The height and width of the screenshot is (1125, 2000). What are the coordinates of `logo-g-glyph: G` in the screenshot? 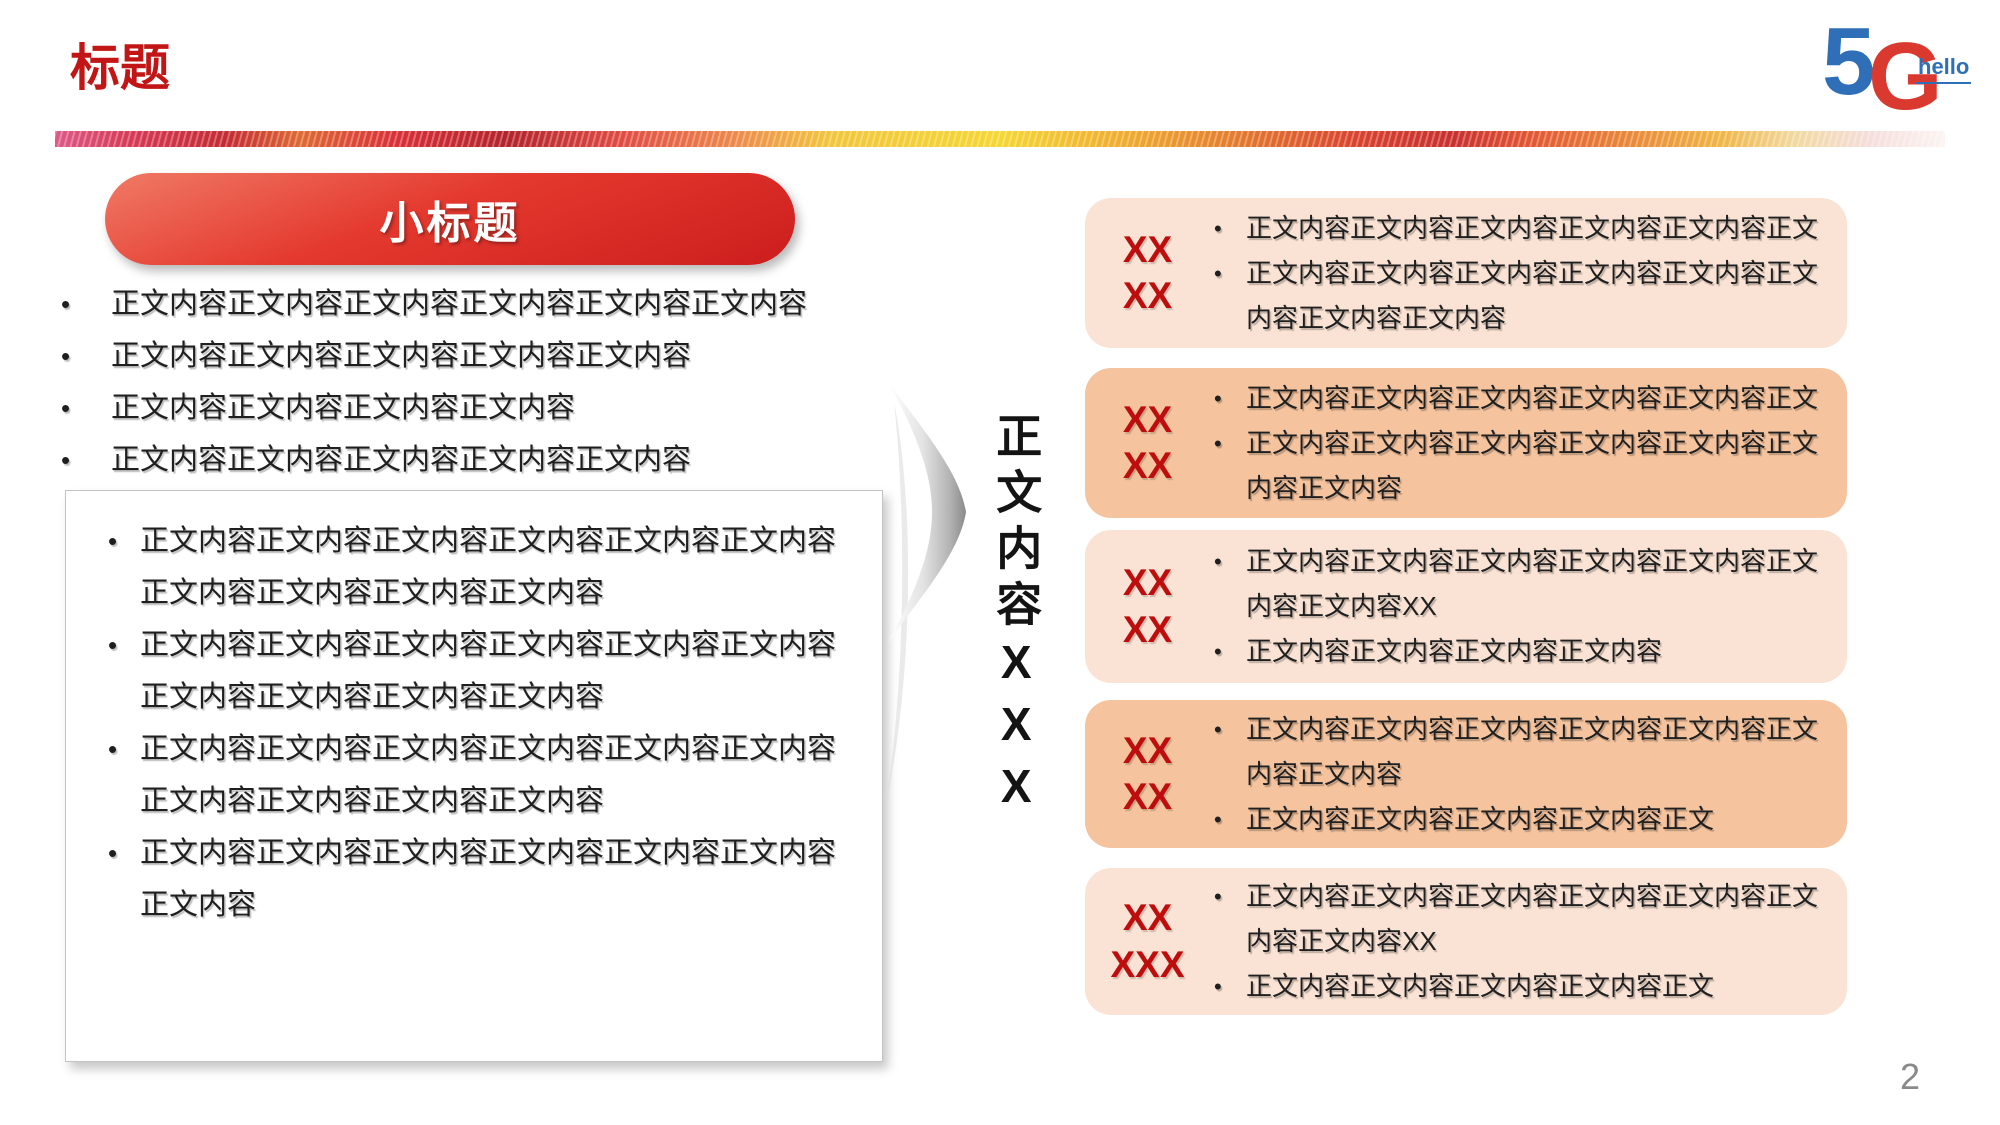 It's located at (1905, 76).